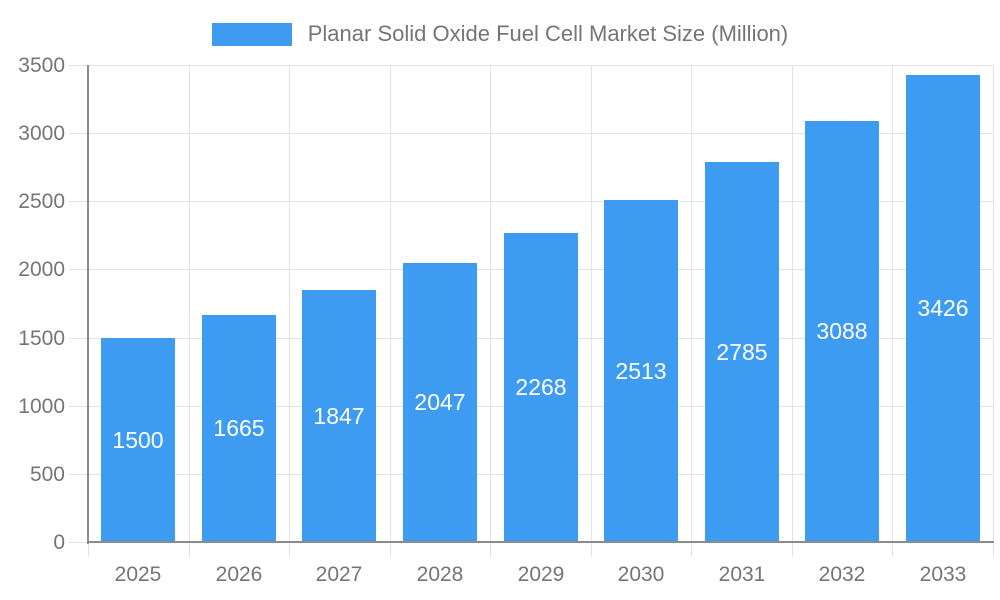 This screenshot has width=1000, height=600. Describe the element at coordinates (842, 574) in the screenshot. I see `x-axis-label: 2032` at that location.